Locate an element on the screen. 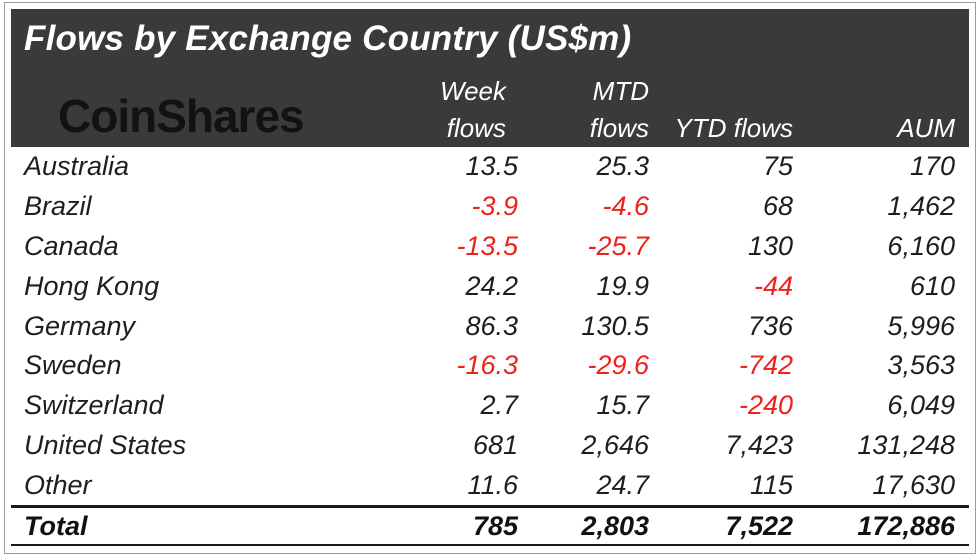 The height and width of the screenshot is (557, 980). total-aum: 172,886 is located at coordinates (906, 525).